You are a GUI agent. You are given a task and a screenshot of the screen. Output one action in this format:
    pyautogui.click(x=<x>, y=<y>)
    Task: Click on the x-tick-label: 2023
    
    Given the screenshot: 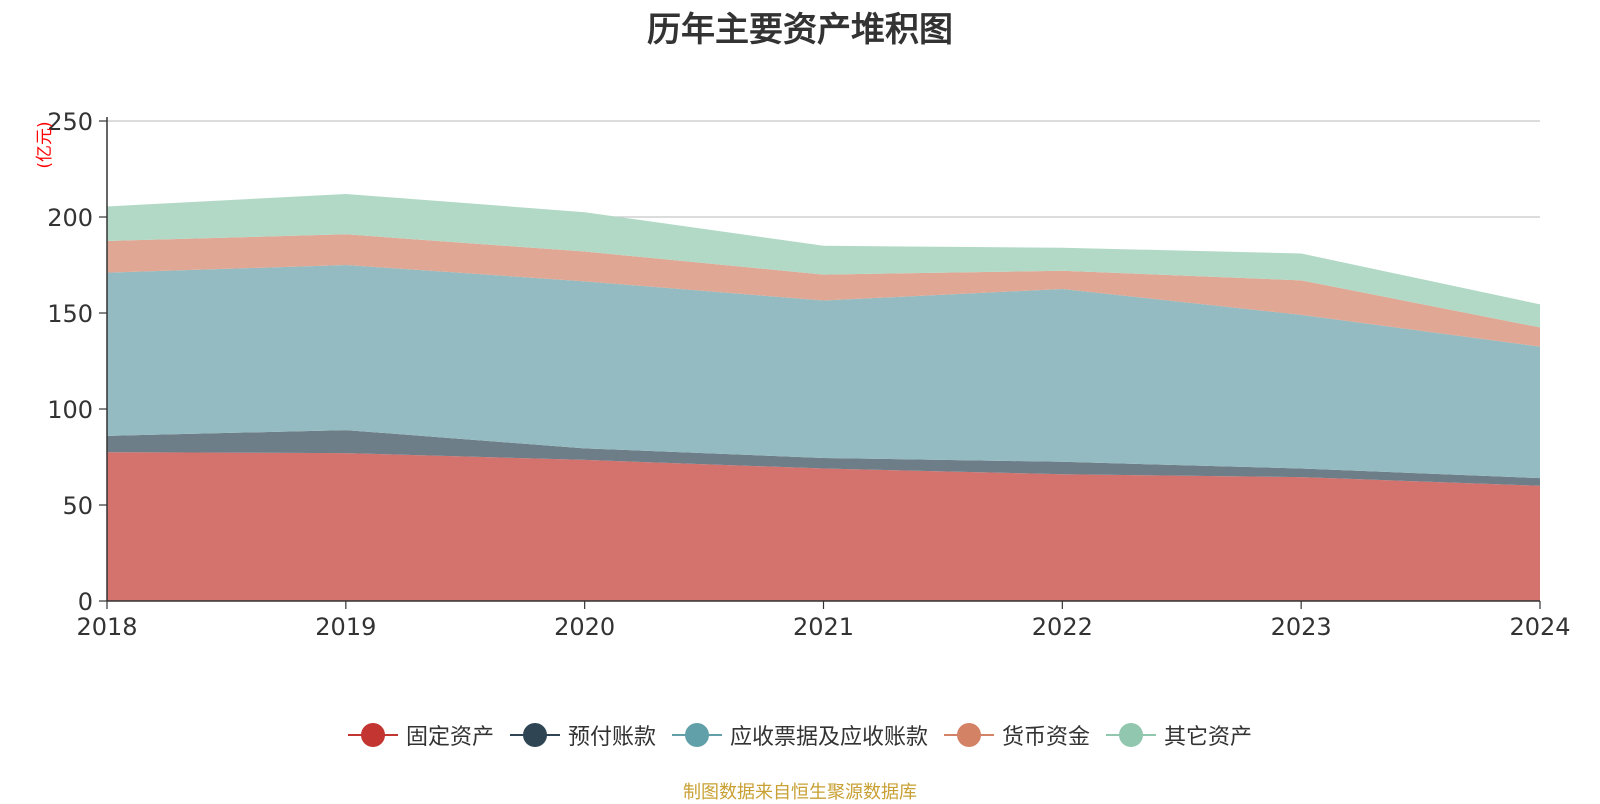 What is the action you would take?
    pyautogui.click(x=1301, y=627)
    